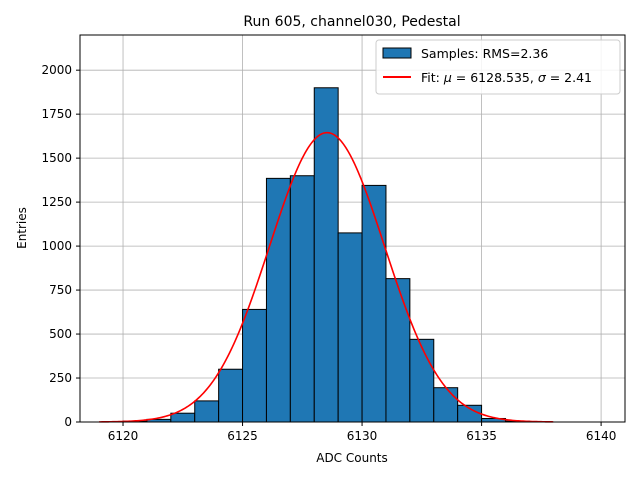 The width and height of the screenshot is (640, 480). What do you see at coordinates (397, 53) in the screenshot?
I see `legend-histogram-swatch` at bounding box center [397, 53].